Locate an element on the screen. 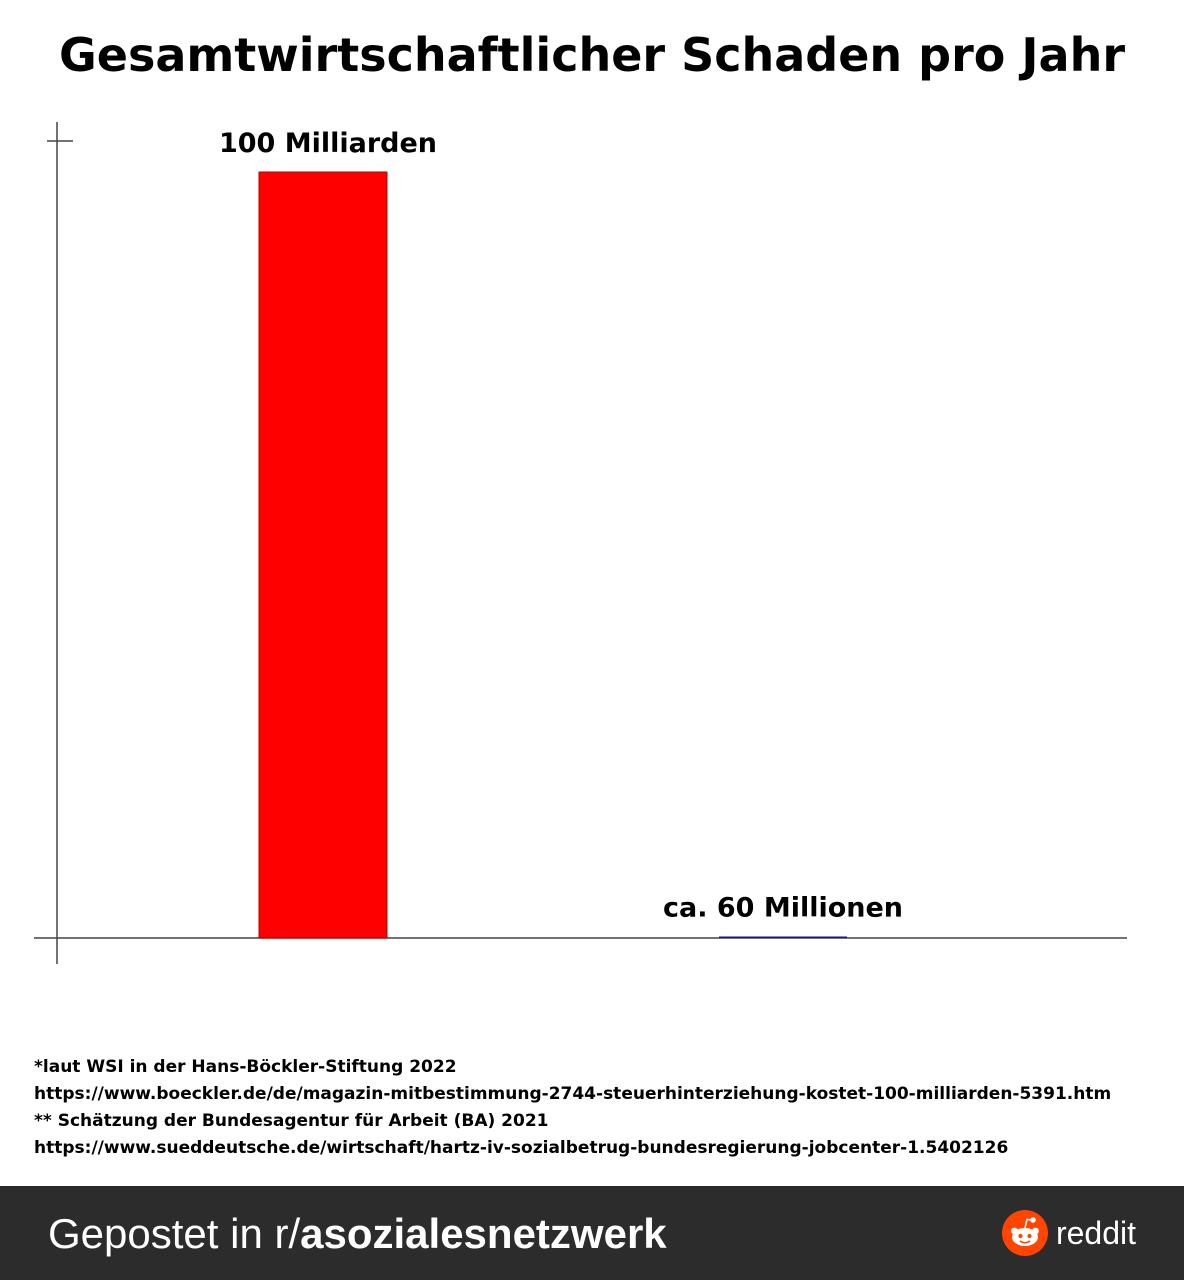  posted-in-prefix: Gepostet in r/ is located at coordinates (174, 1233).